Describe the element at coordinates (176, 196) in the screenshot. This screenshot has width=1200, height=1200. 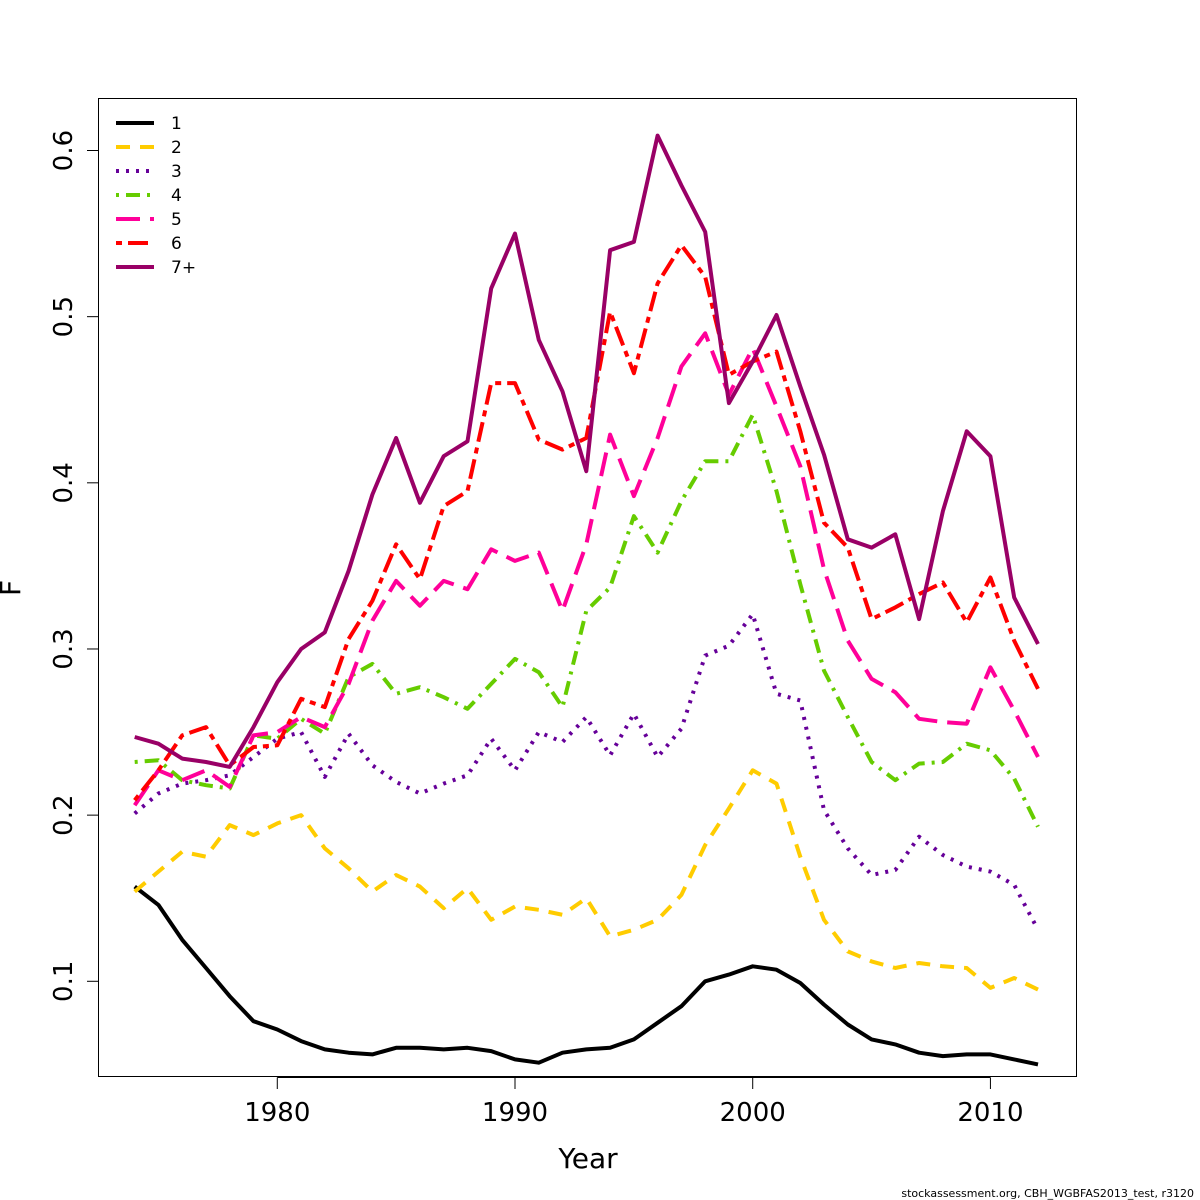
I see `legend-label: 4` at that location.